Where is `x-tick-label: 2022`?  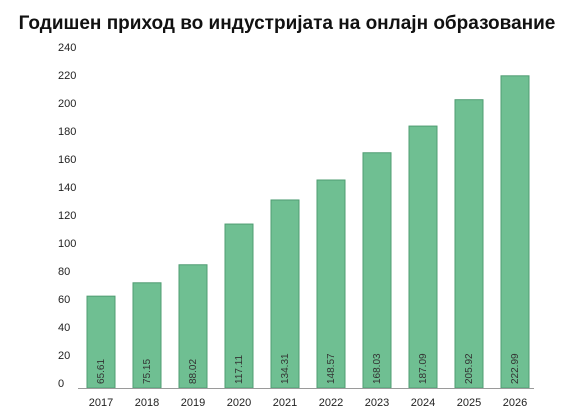 x-tick-label: 2022 is located at coordinates (331, 403).